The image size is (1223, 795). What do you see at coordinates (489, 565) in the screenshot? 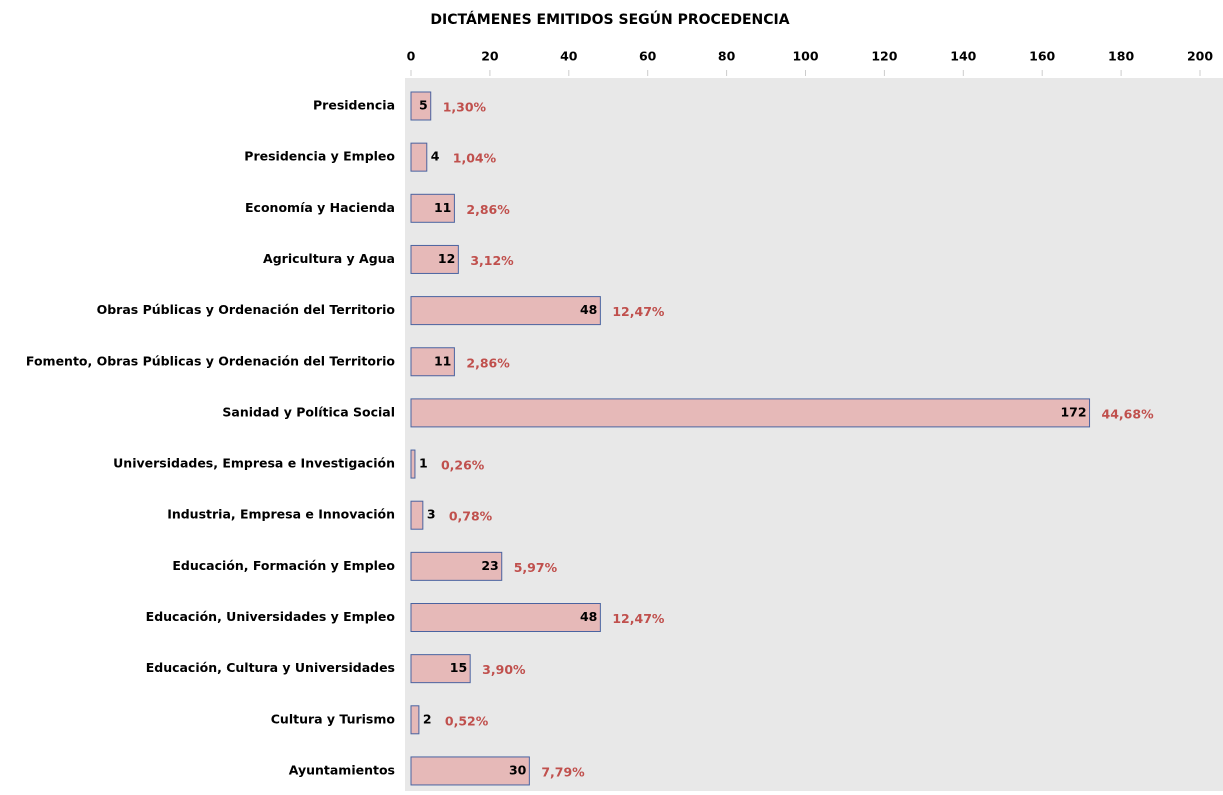
I see `value-label: 23` at bounding box center [489, 565].